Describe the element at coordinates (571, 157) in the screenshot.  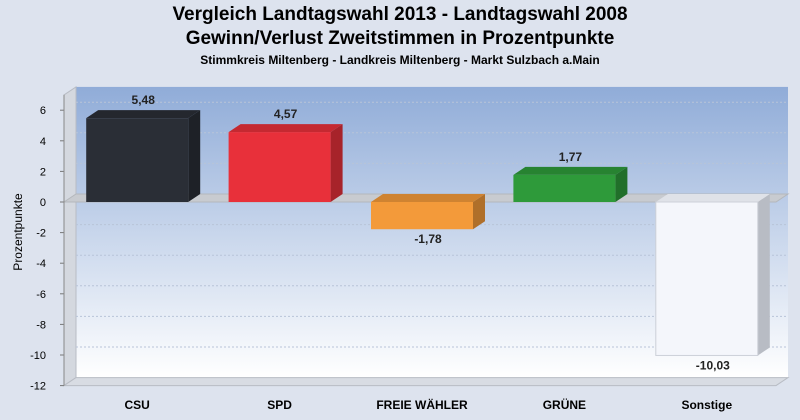
I see `data-label: 1,77` at that location.